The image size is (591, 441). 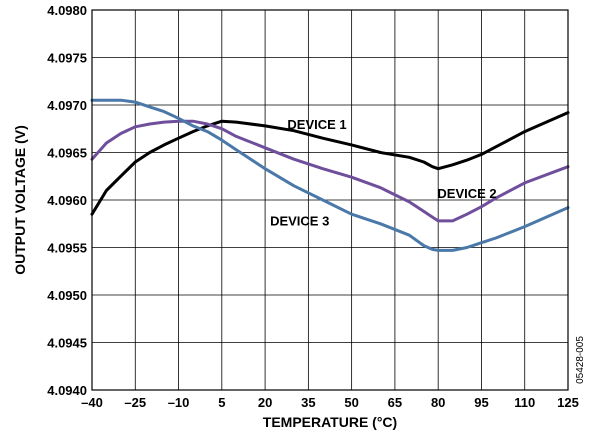 What do you see at coordinates (466, 193) in the screenshot?
I see `annotation-device-2: DEVICE 2` at bounding box center [466, 193].